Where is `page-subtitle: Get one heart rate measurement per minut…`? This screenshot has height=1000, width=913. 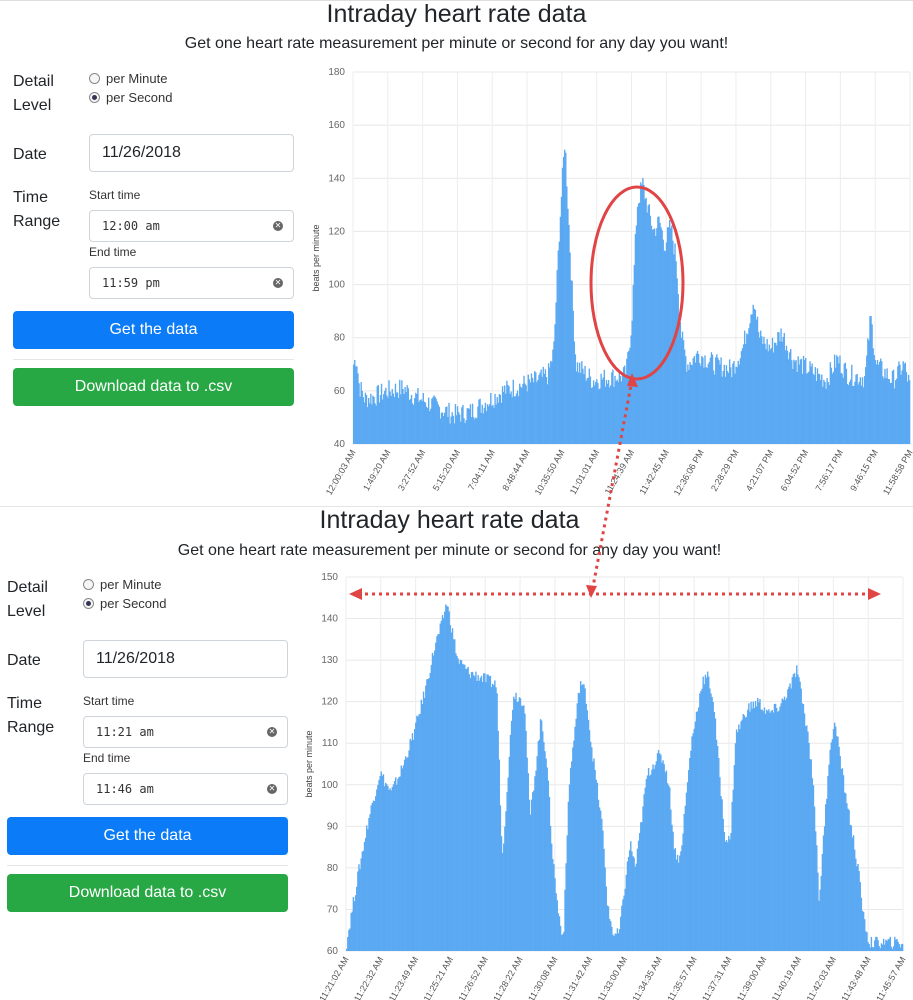 page-subtitle: Get one heart rate measurement per minut… is located at coordinates (456, 43).